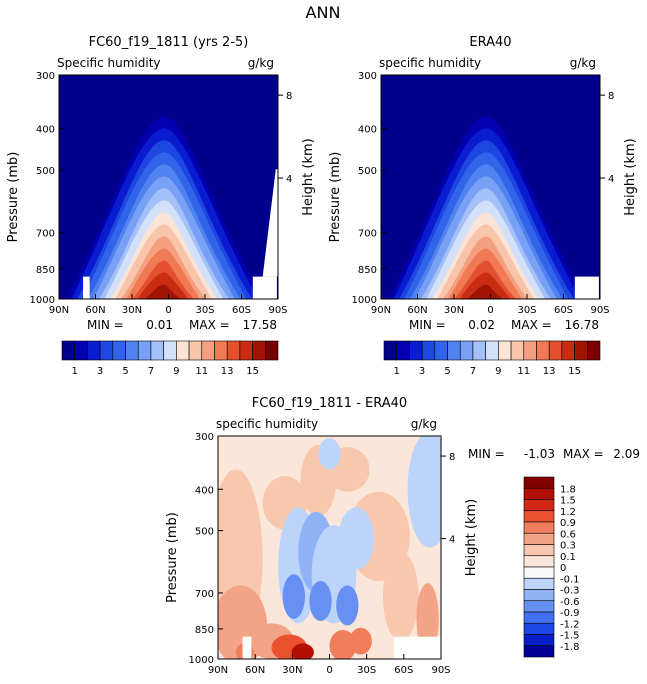 The image size is (647, 684). I want to click on min-value: -1.03, so click(539, 454).